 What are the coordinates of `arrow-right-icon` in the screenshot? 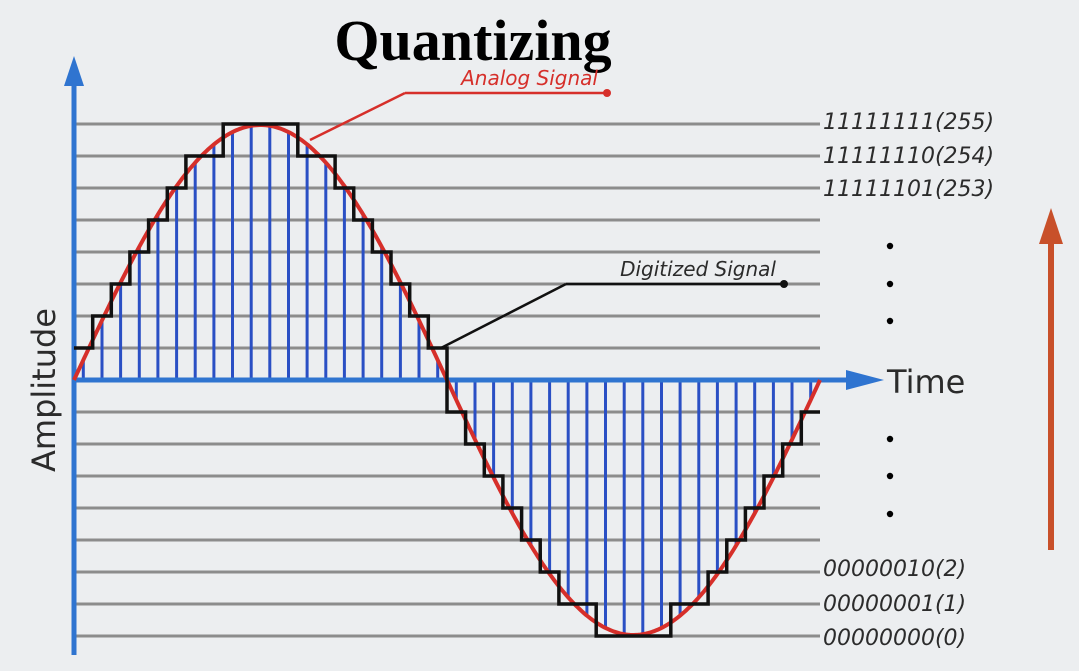 It's located at (865, 380).